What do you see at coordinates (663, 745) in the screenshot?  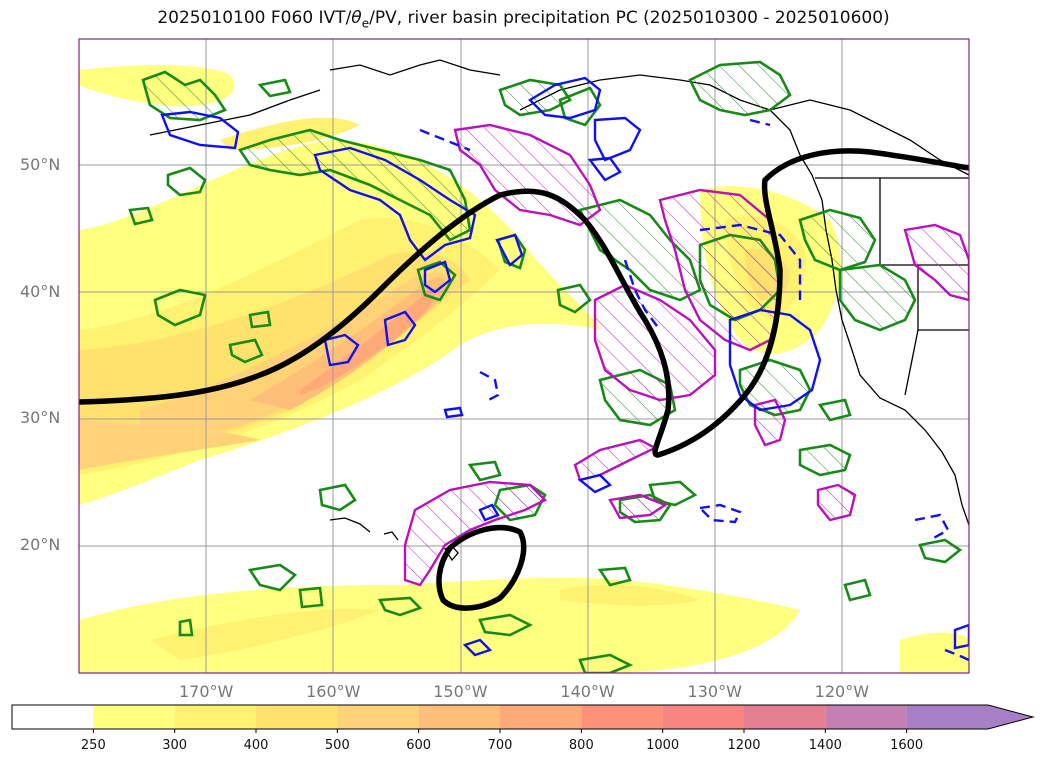 I see `colorbar-label: 1000` at bounding box center [663, 745].